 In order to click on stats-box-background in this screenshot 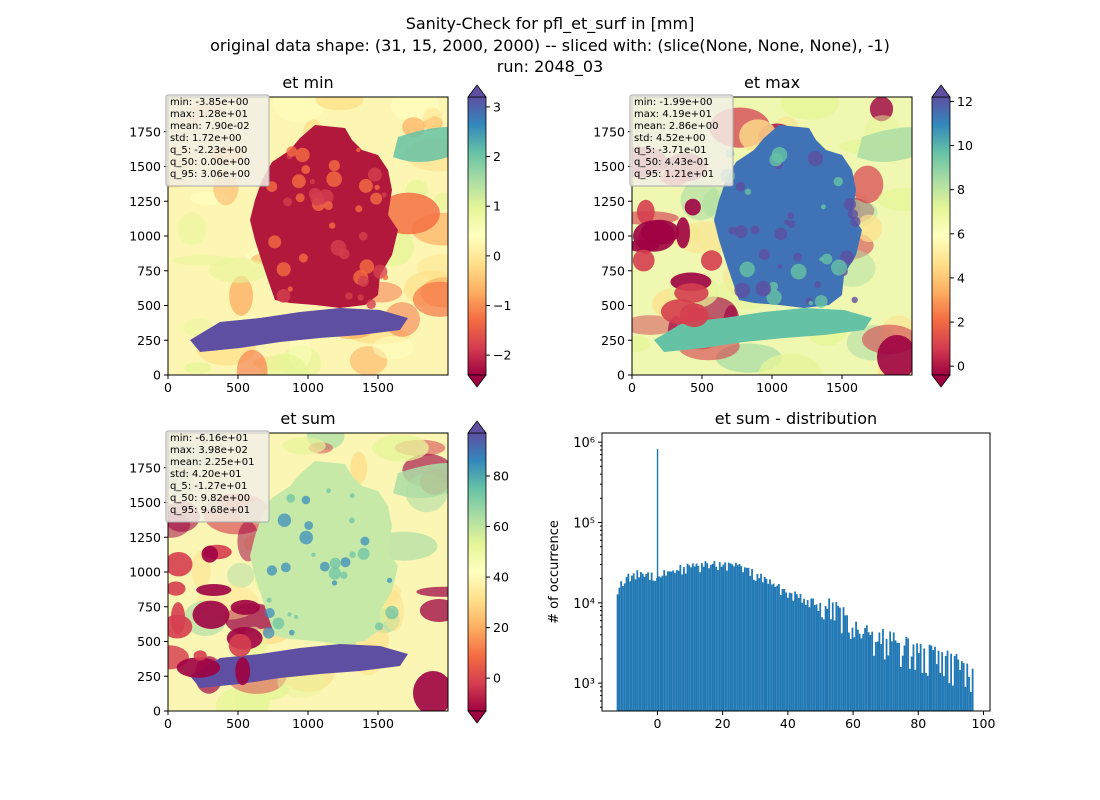, I will do `click(681, 140)`.